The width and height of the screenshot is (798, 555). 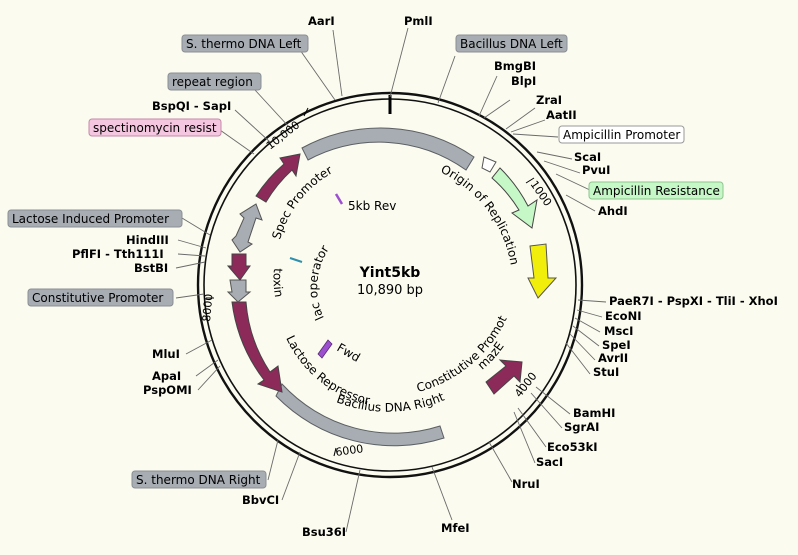 I want to click on site-spei: SpeI, so click(x=616, y=345).